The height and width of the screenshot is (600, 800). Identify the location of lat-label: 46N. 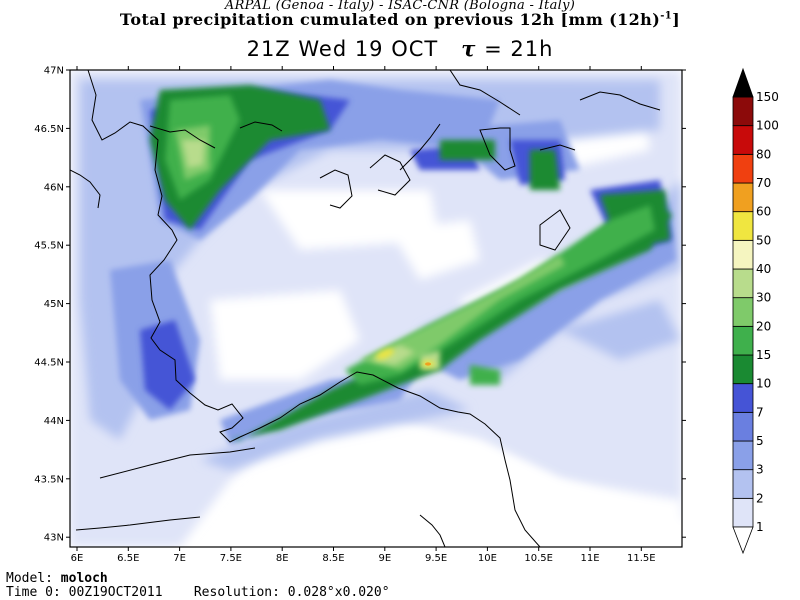
(54, 187).